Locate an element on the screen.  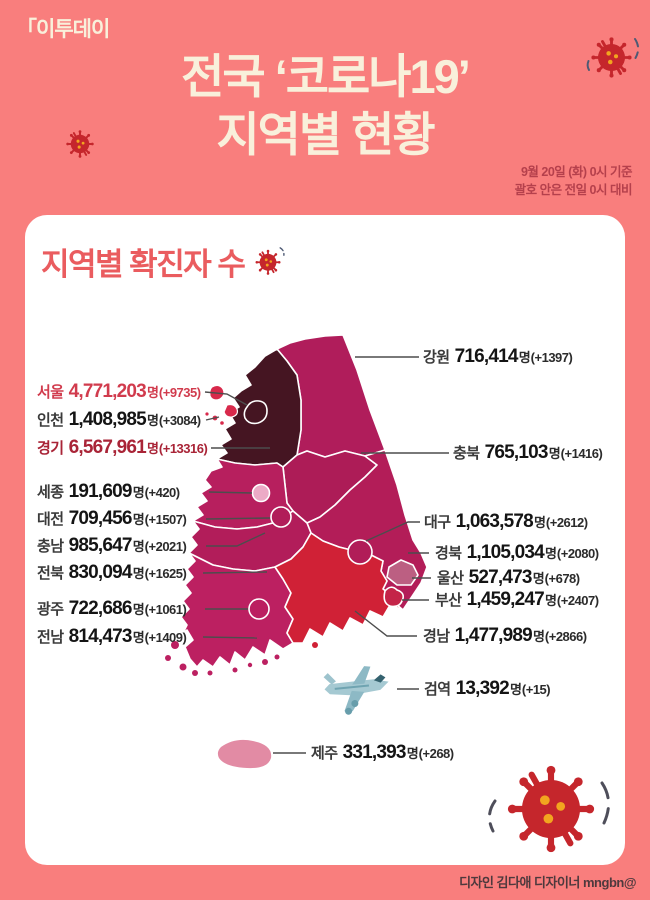
region-stat-daegu: 대구 1,063,578 명 (+2612) is located at coordinates (506, 522).